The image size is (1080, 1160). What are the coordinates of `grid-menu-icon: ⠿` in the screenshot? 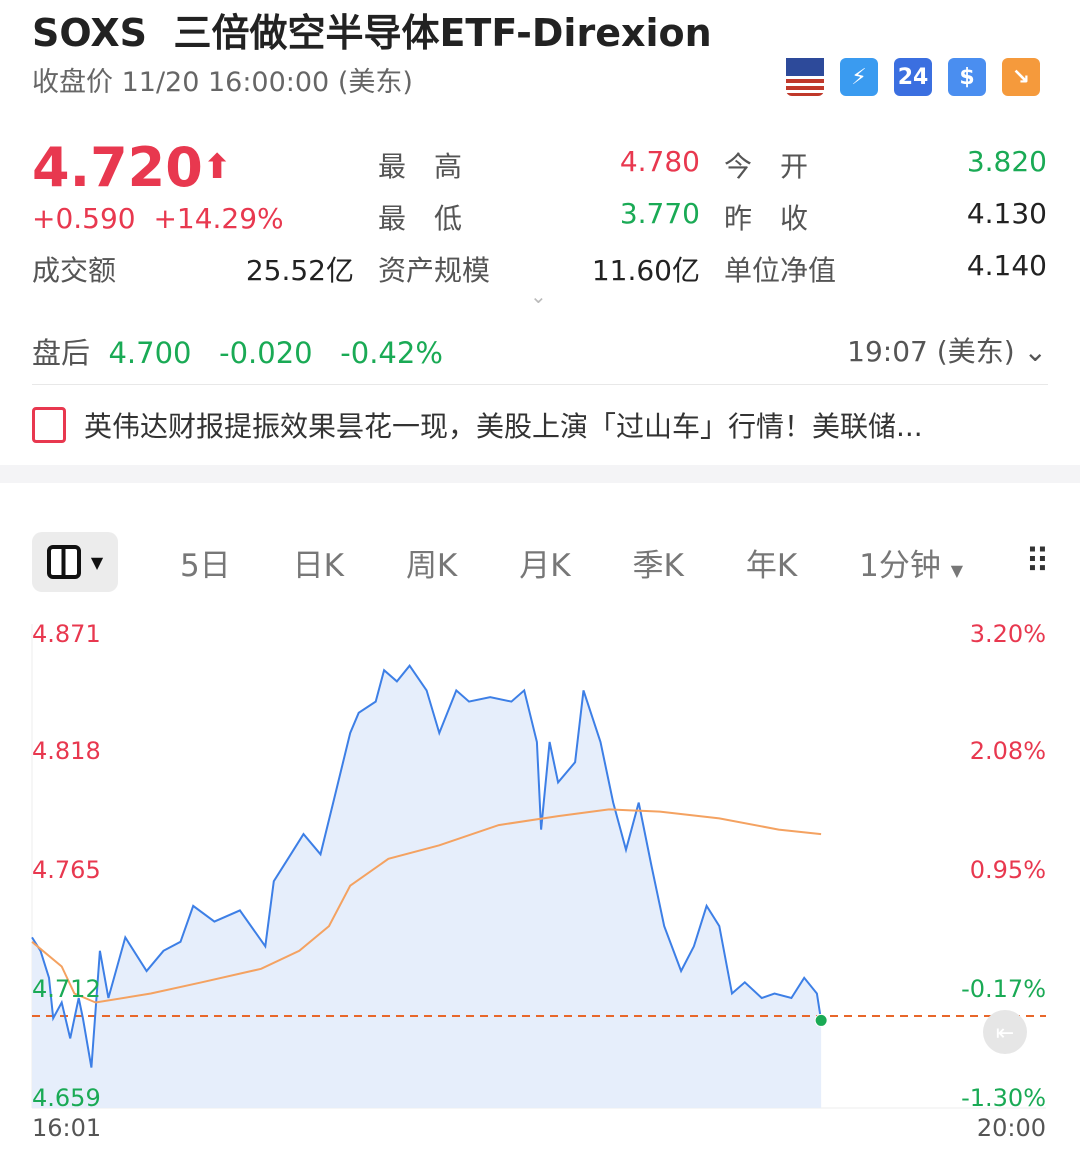 It's located at (1037, 562).